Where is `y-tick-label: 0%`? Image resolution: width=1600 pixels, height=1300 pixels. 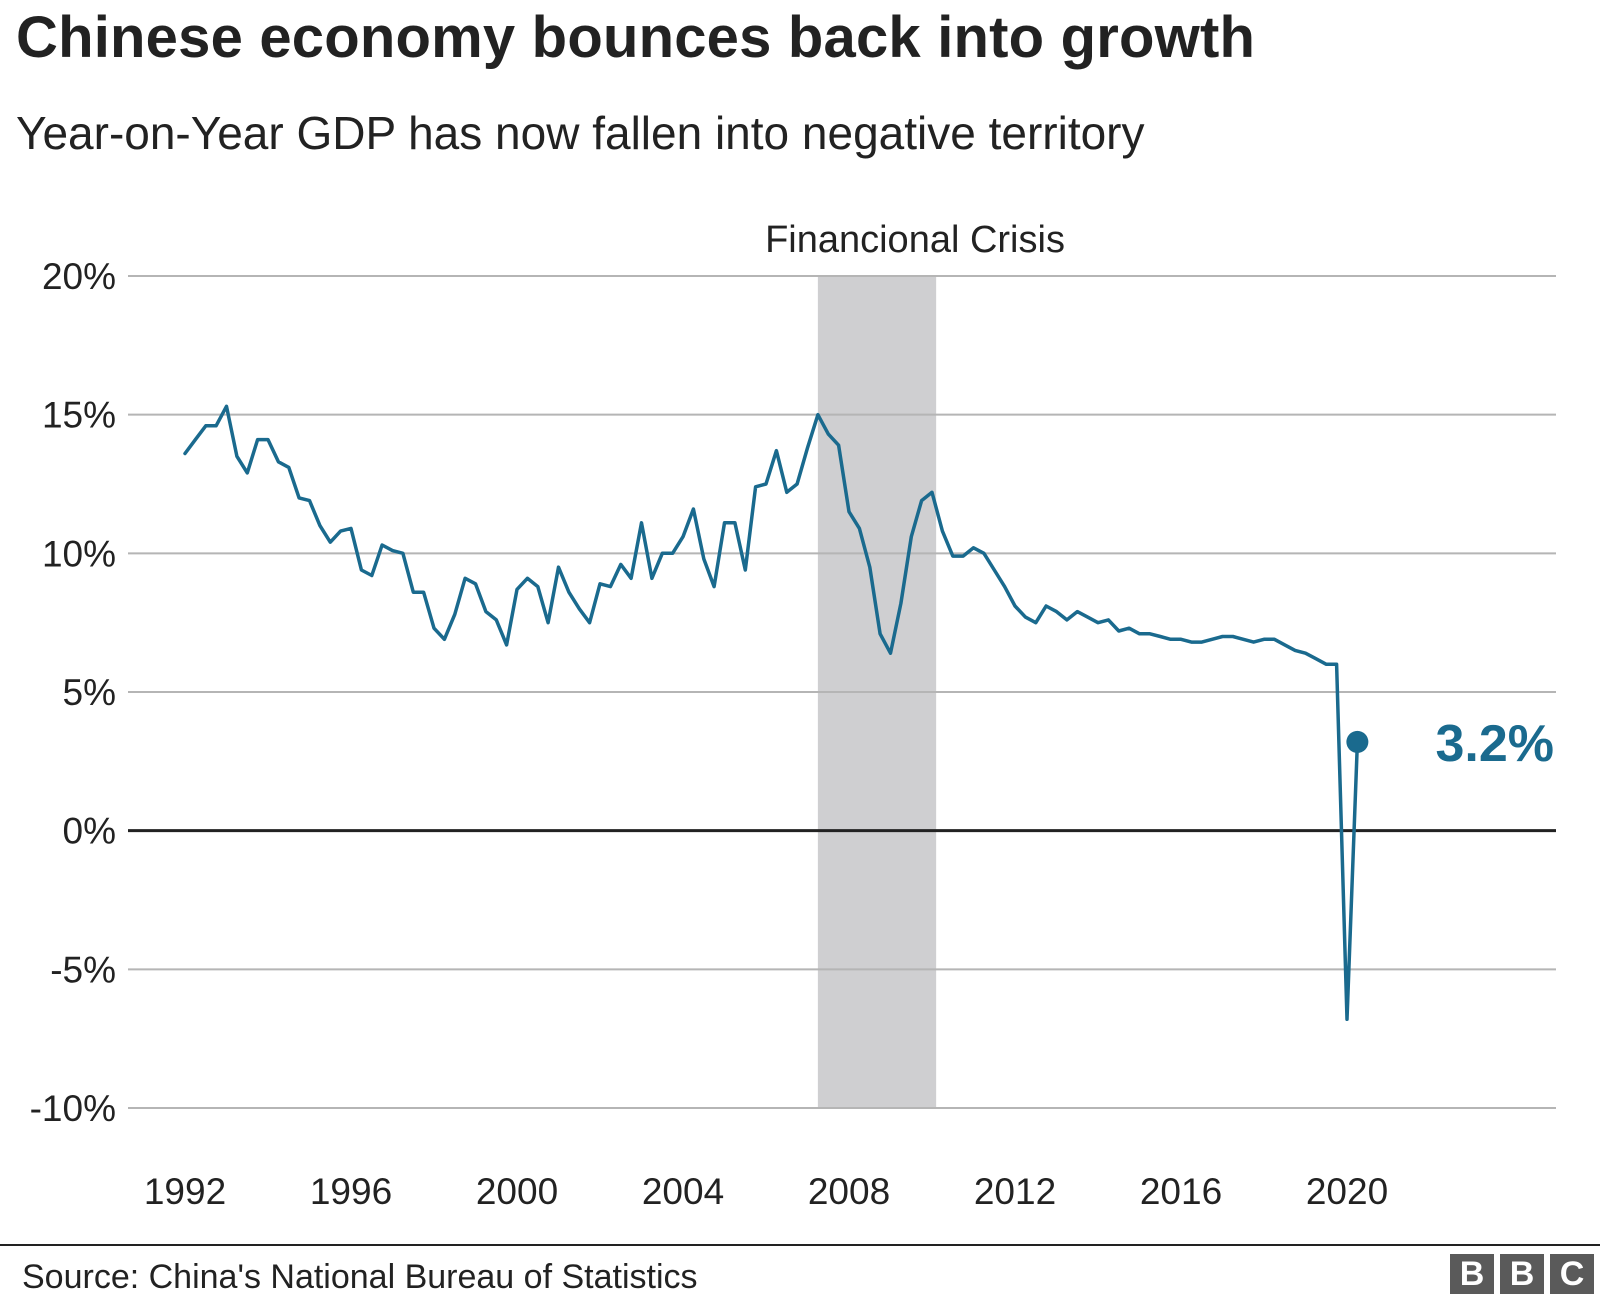
y-tick-label: 0% is located at coordinates (89, 831).